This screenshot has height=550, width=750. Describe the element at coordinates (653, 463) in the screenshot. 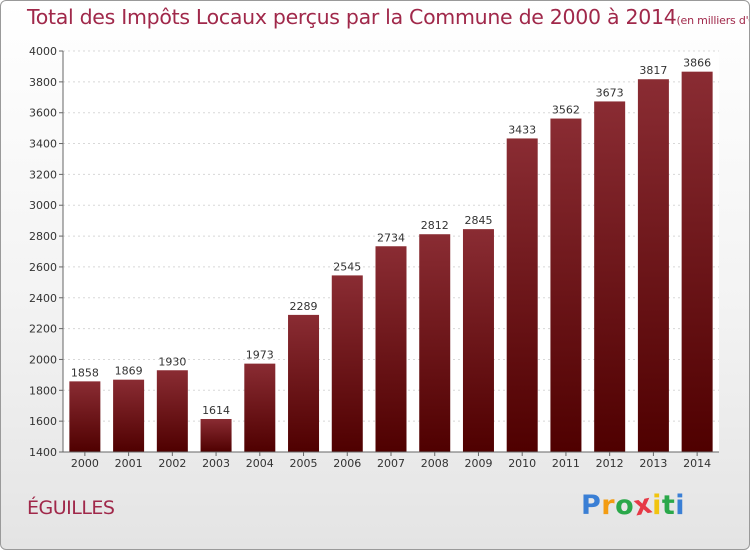

I see `x-tick-label: 2013` at that location.